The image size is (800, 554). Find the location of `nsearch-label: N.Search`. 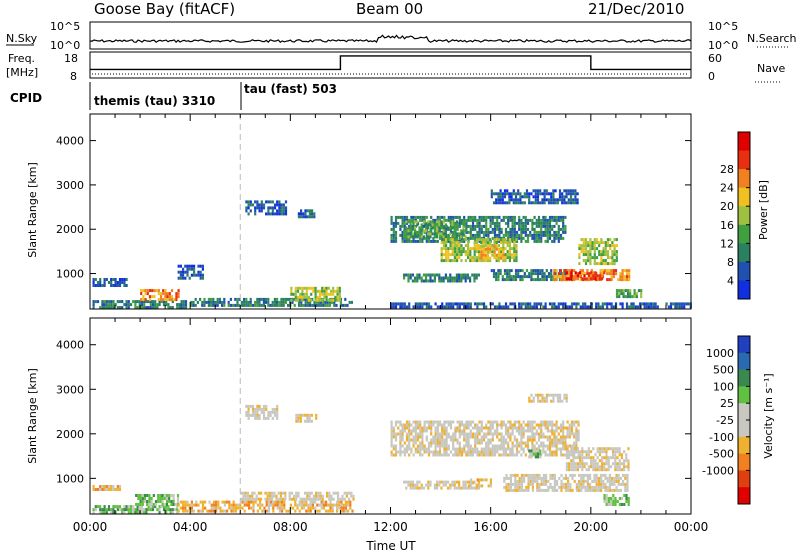

nsearch-label: N.Search is located at coordinates (772, 38).